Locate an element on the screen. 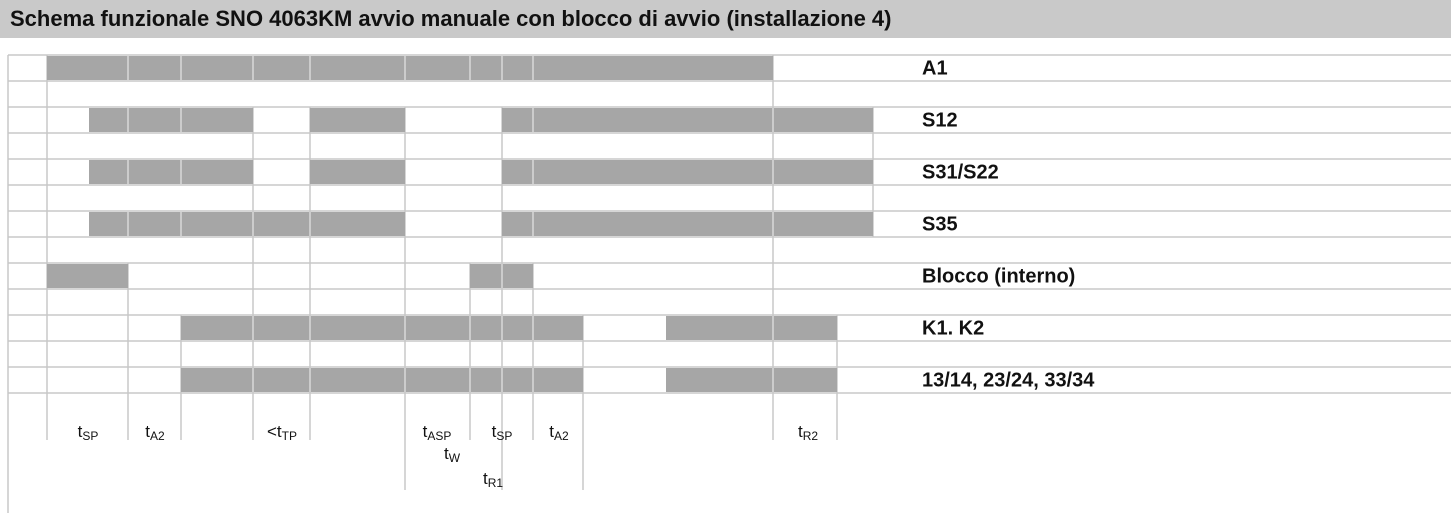 This screenshot has height=518, width=1451. timing-label: tR1 is located at coordinates (493, 479).